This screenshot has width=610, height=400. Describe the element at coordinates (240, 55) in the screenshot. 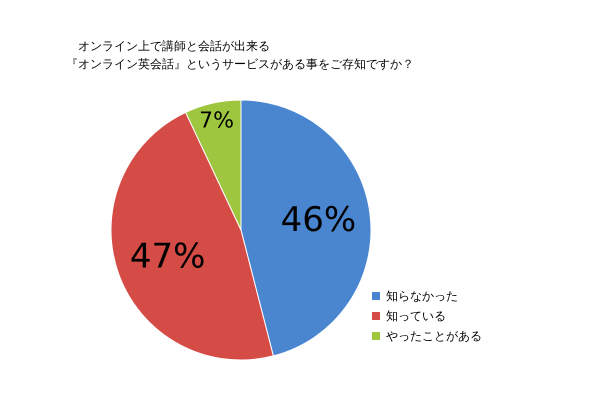

I see `chart-title: オンライン上で講師と会話が出来る『オンライン英会話』というサービスがある事をご存知ですか？` at that location.